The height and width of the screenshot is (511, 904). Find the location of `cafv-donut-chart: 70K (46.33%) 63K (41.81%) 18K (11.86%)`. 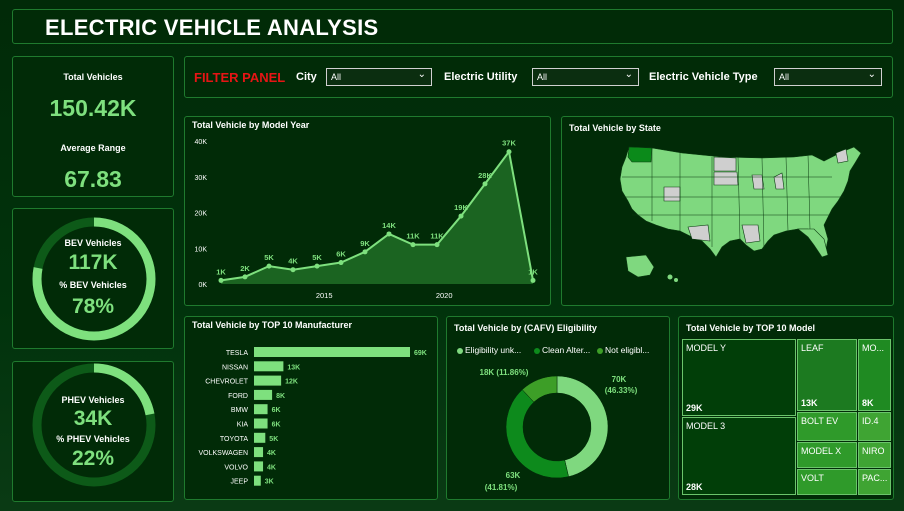

cafv-donut-chart: 70K (46.33%) 63K (41.81%) 18K (11.86%) is located at coordinates (559, 430).